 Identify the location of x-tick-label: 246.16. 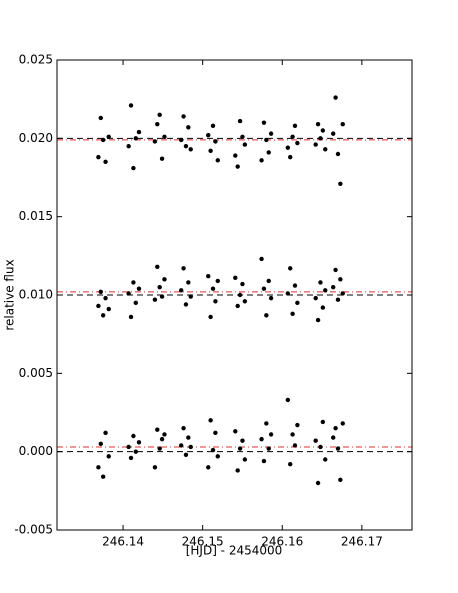
(282, 542).